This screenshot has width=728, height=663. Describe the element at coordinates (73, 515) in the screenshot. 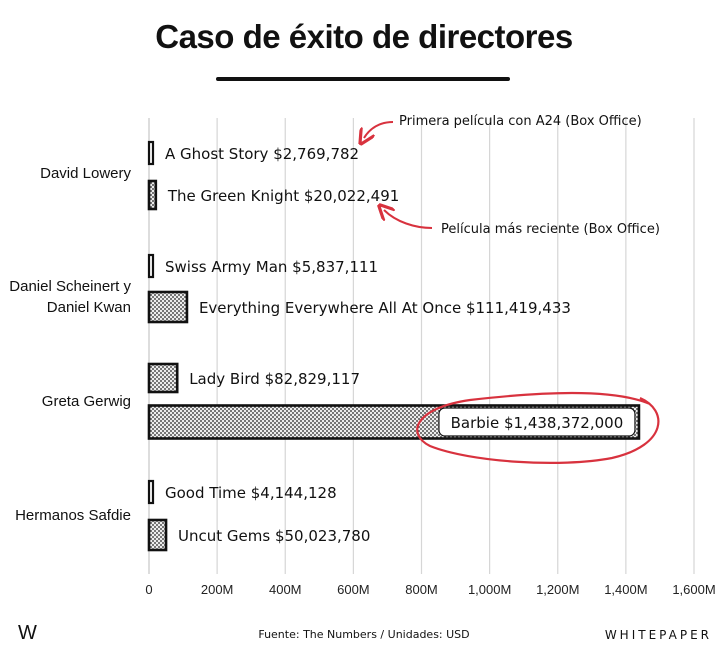

I see `group-label: Hermanos Safdie` at that location.